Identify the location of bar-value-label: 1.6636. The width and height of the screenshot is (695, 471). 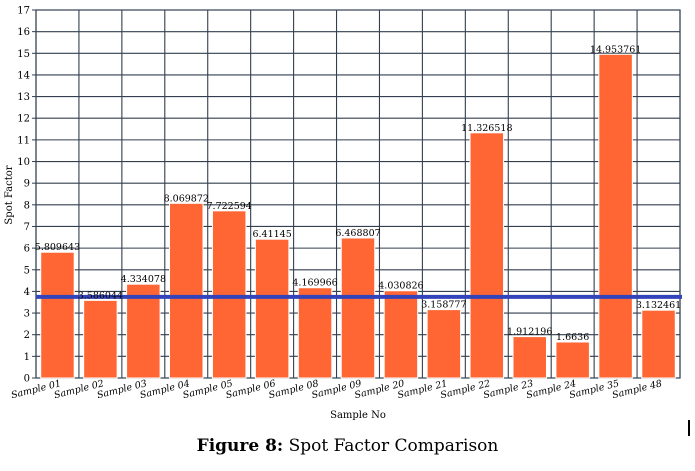
(572, 337).